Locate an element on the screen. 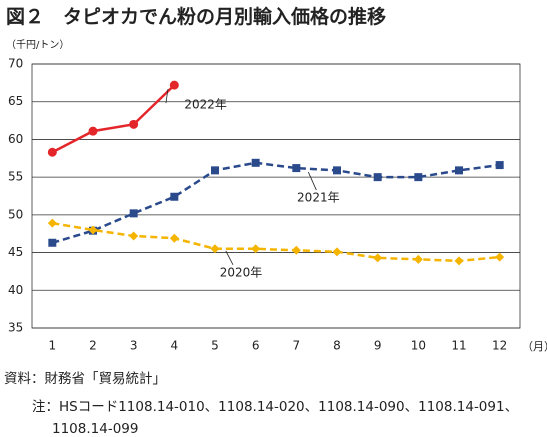 The height and width of the screenshot is (437, 547). x-tick-label: 4 is located at coordinates (175, 346).